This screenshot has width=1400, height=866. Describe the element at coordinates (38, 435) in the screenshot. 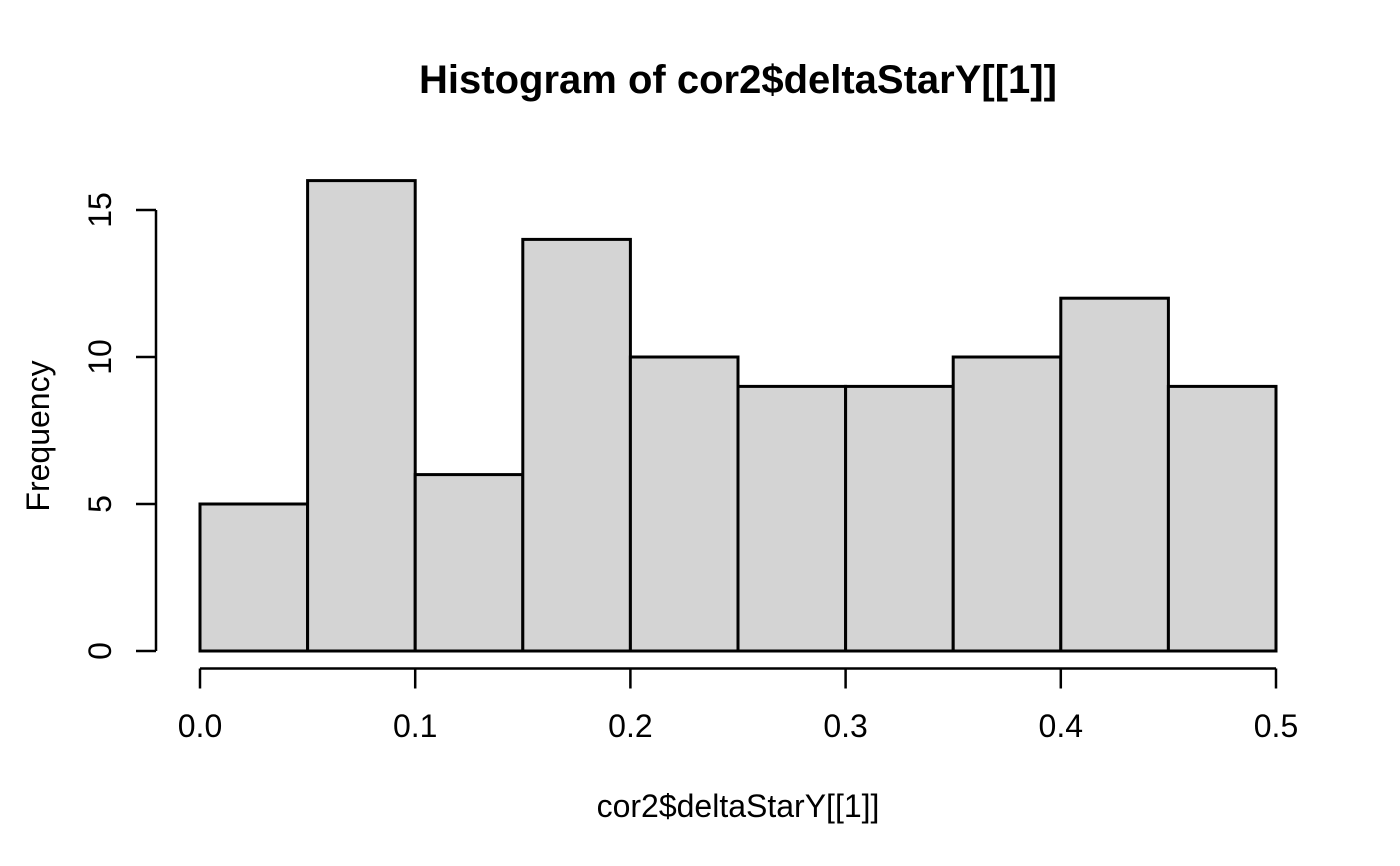

I see `y-axis-label: Frequency` at that location.